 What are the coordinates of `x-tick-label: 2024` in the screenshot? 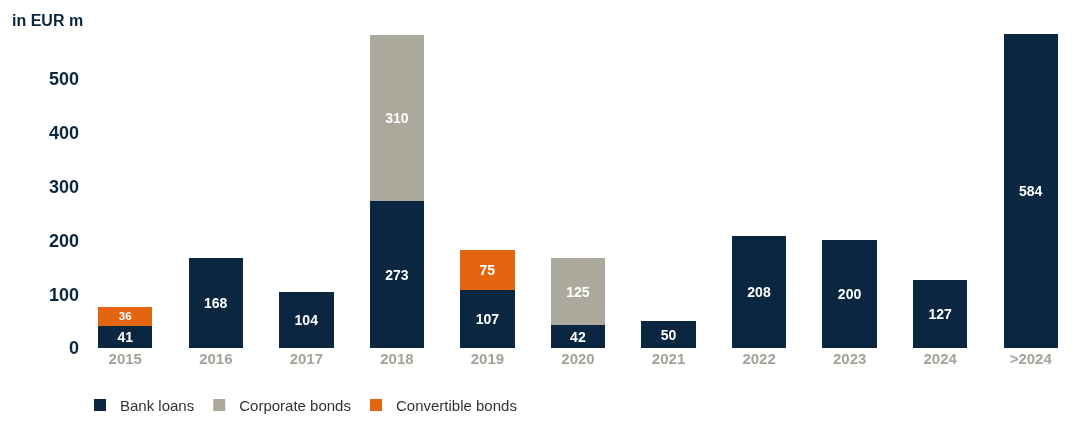 It's located at (940, 358).